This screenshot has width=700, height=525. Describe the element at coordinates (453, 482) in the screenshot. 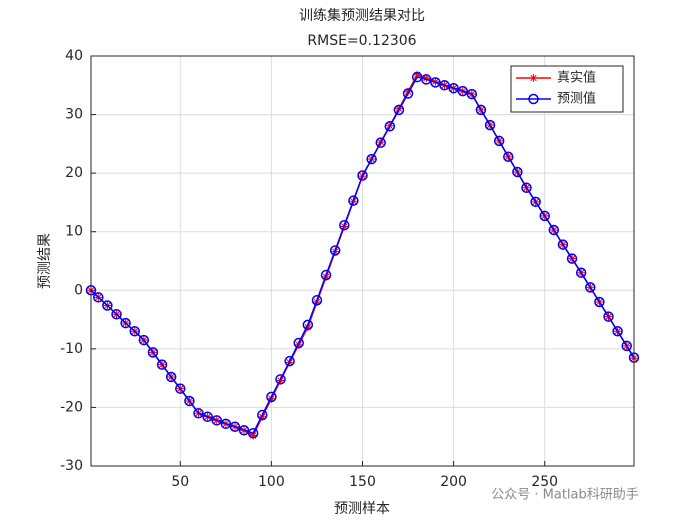

I see `x-tick-label: 200` at that location.